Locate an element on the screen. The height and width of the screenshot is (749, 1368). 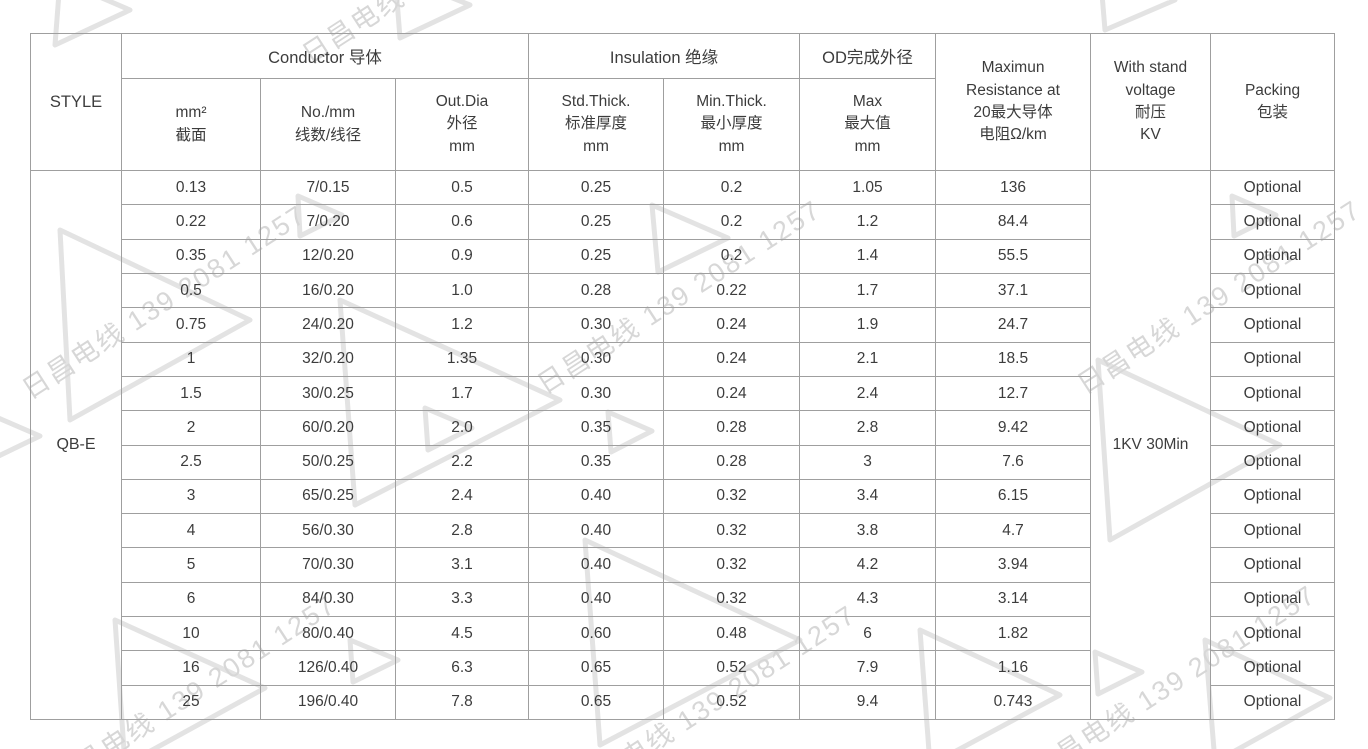
table-cell: 60/0.20 is located at coordinates (328, 428).